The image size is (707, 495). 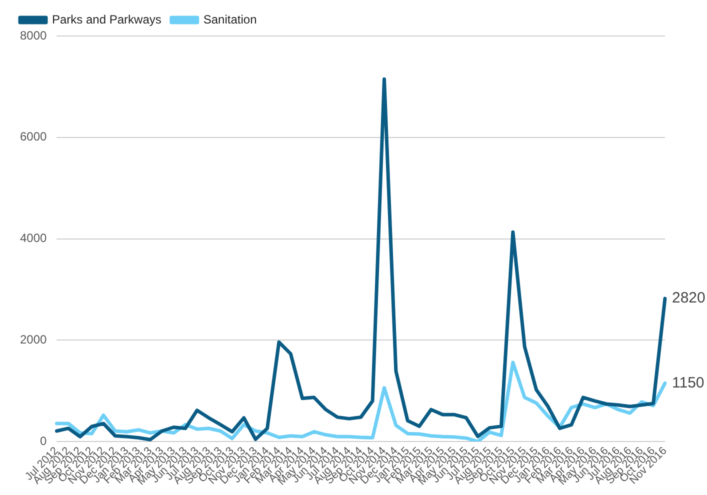 What do you see at coordinates (34, 137) in the screenshot?
I see `y-tick-label: 6000` at bounding box center [34, 137].